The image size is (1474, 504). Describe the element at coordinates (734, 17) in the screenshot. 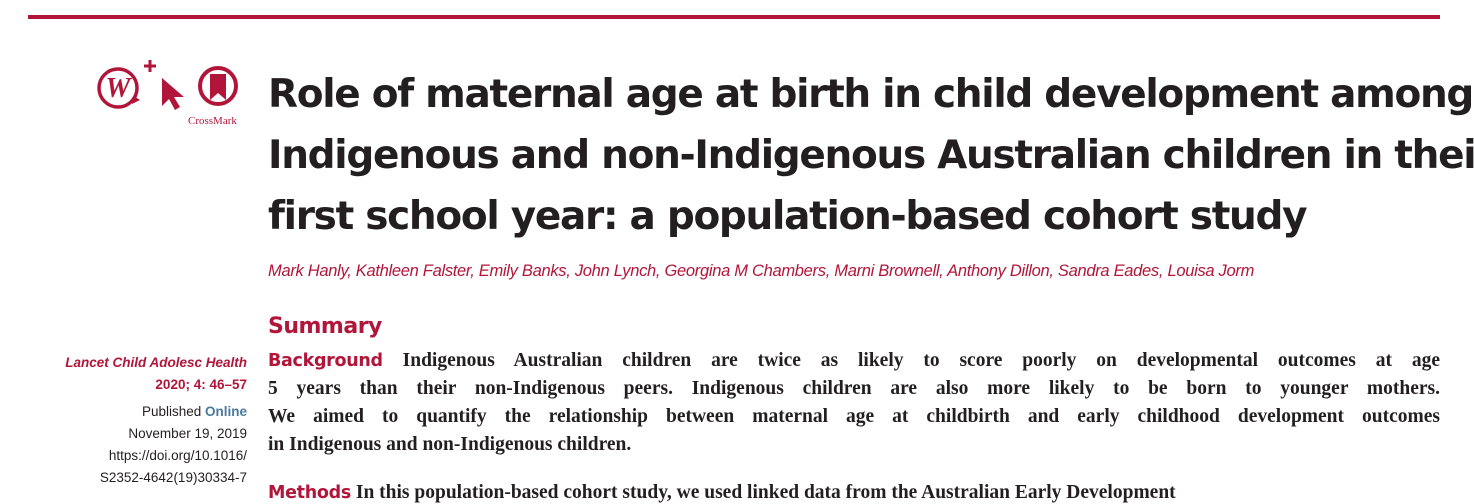

I see `top-rule` at that location.